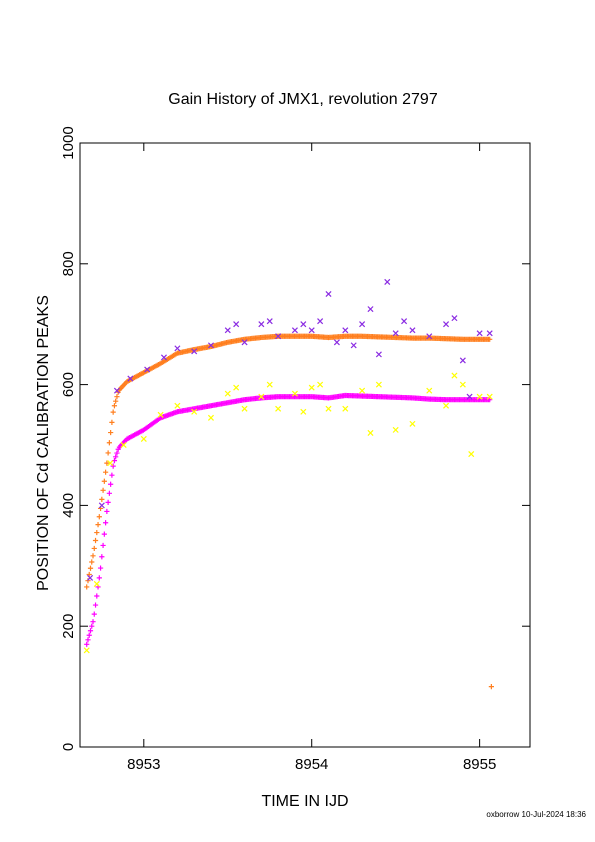 This screenshot has height=842, width=595. I want to click on y-tick-label: 400, so click(68, 505).